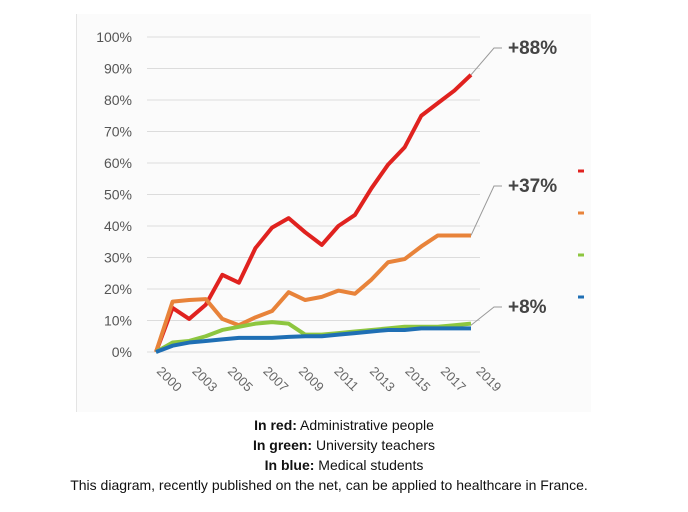 This screenshot has height=512, width=688. I want to click on y-tick-label: 20%, so click(118, 289).